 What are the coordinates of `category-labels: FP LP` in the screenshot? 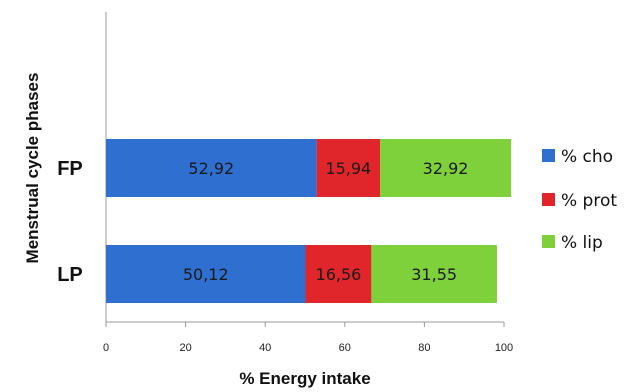 It's located at (70, 222).